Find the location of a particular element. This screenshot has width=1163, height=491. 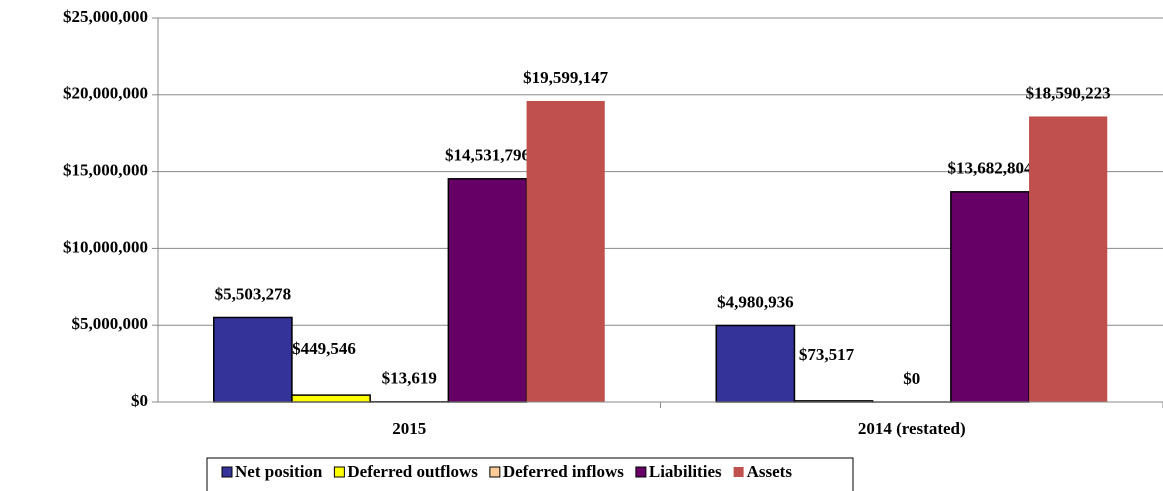

y-tick-label: $0 is located at coordinates (139, 400).